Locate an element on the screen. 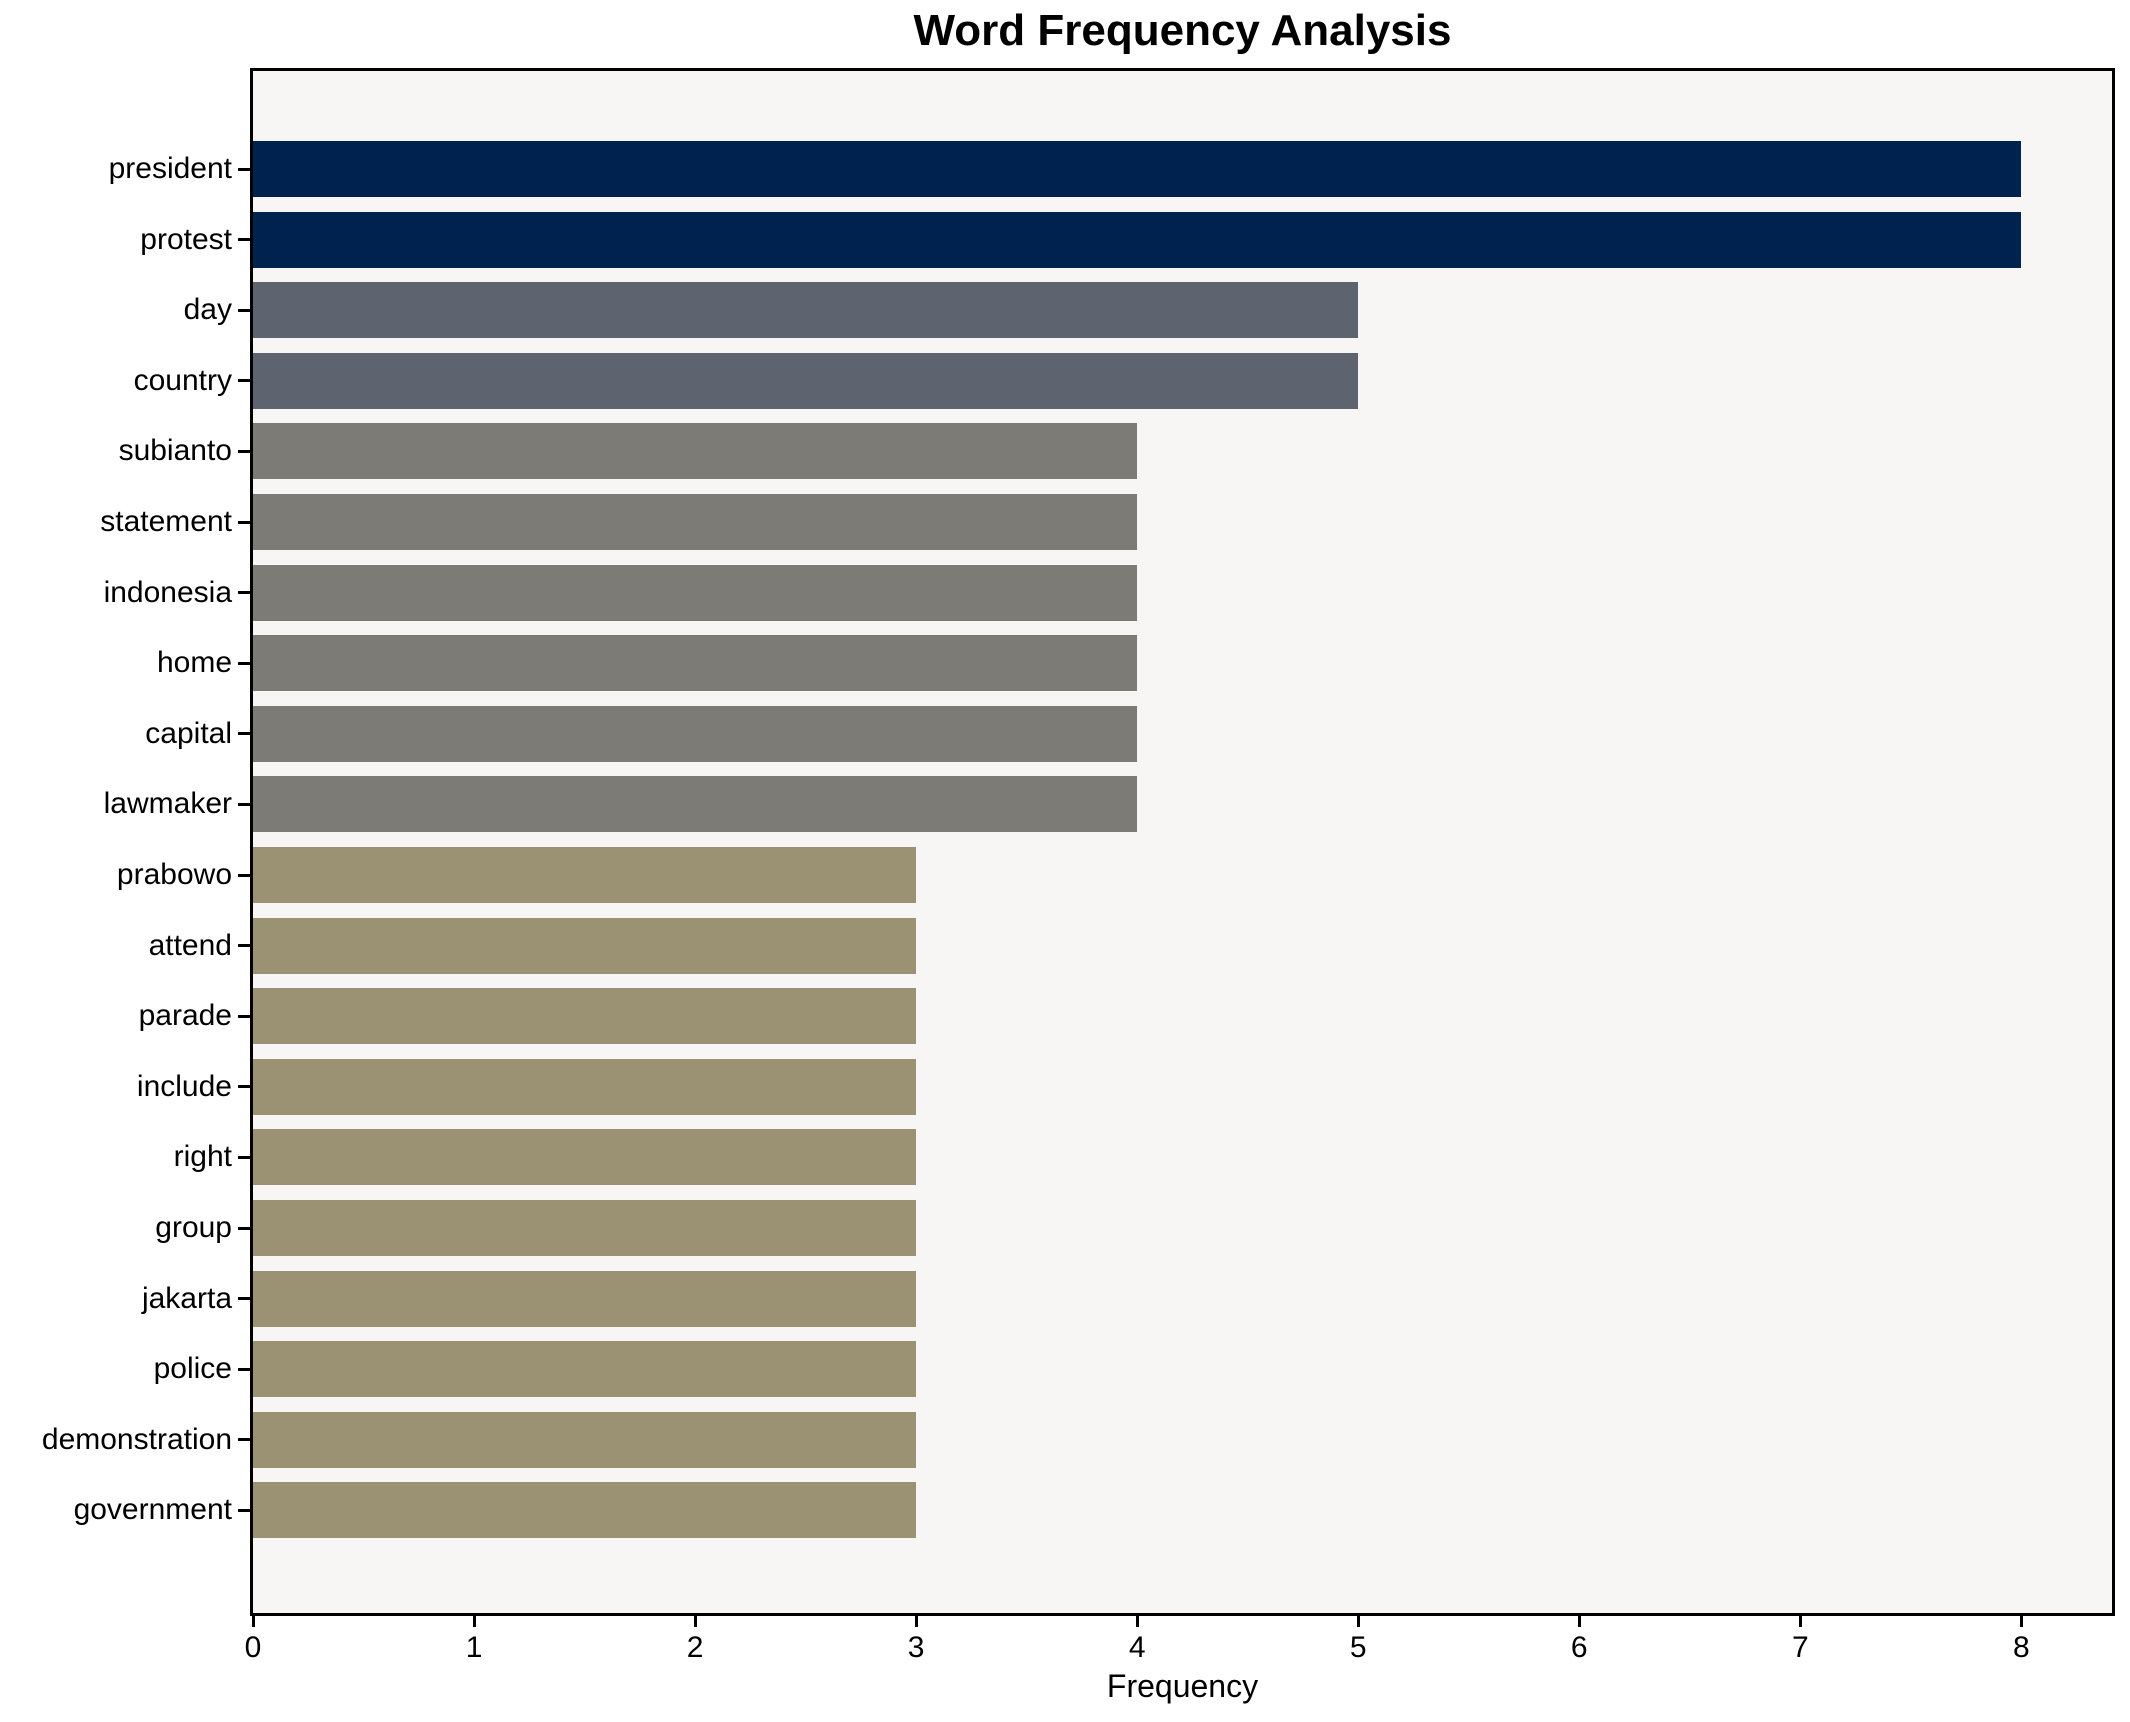 The width and height of the screenshot is (2130, 1722). bar-subianto is located at coordinates (695, 451).